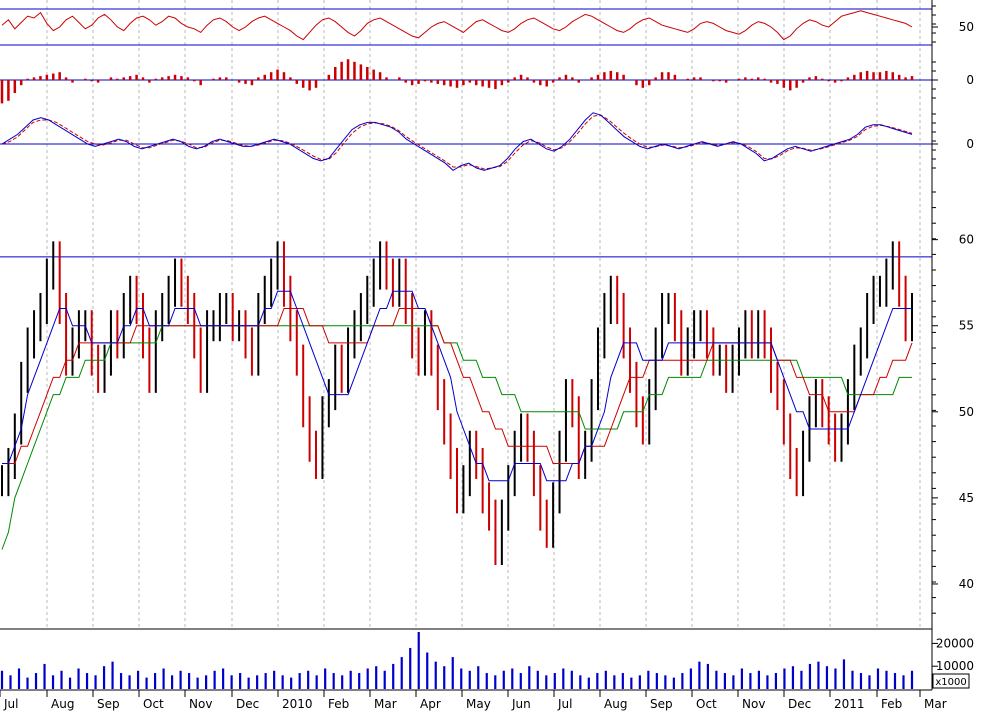 Image resolution: width=990 pixels, height=711 pixels. What do you see at coordinates (457, 25) in the screenshot?
I see `osc1-line` at bounding box center [457, 25].